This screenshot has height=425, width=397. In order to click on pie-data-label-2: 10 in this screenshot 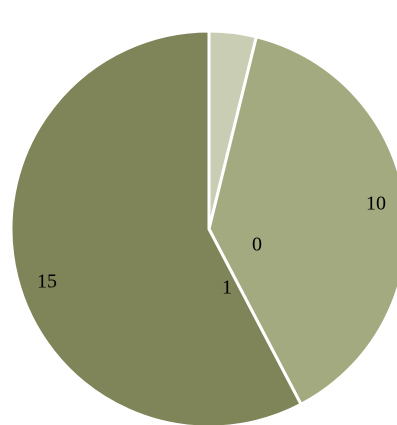, I will do `click(376, 204)`.